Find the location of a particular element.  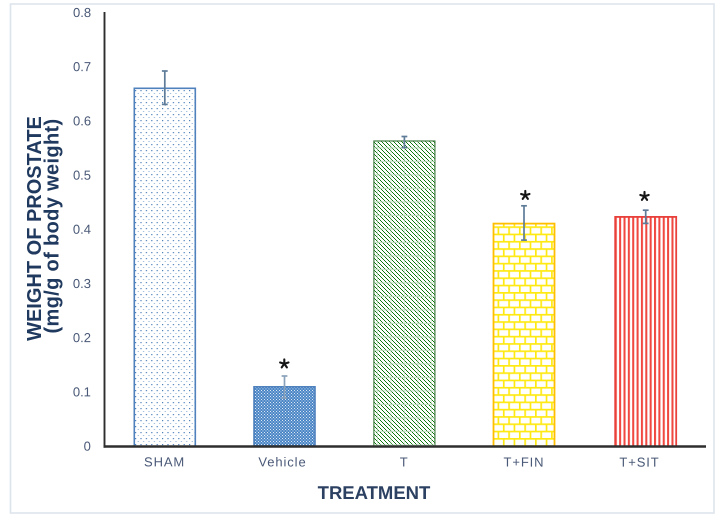

svg-text: (mg/g of body weight) is located at coordinates (53, 225).